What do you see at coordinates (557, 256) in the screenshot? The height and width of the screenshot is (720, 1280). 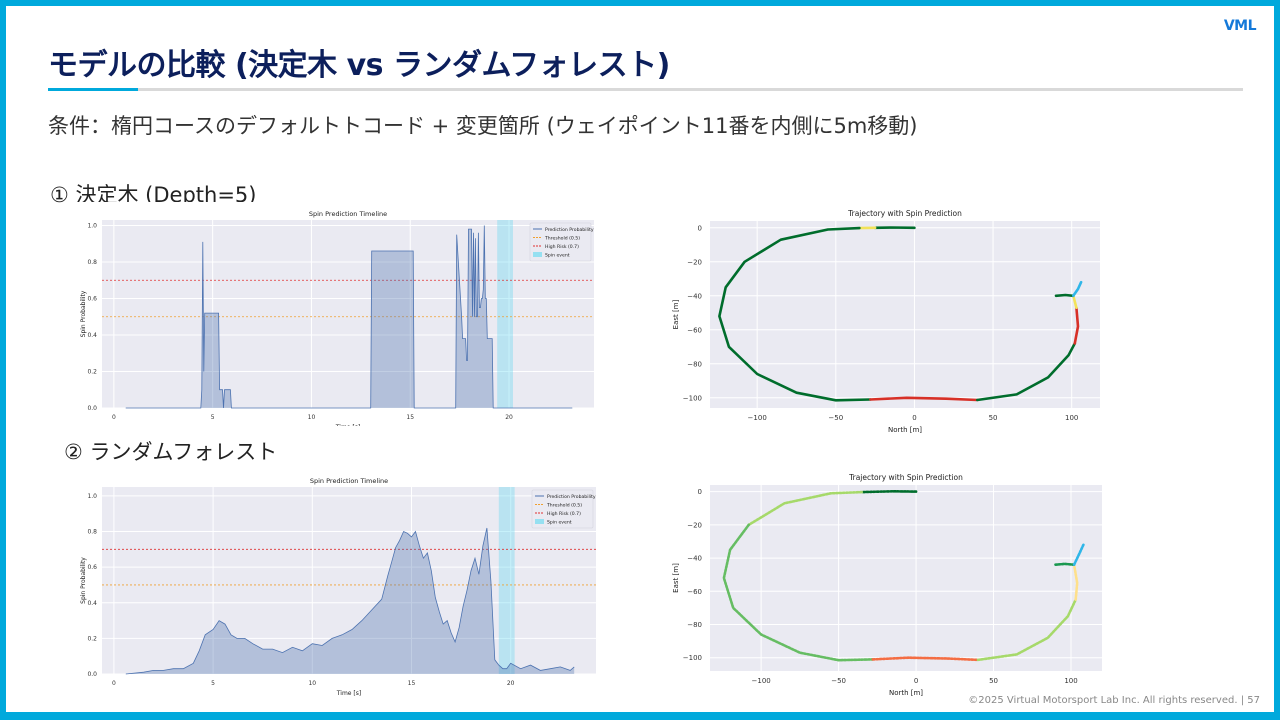 I see `legend-label: Spin event` at bounding box center [557, 256].